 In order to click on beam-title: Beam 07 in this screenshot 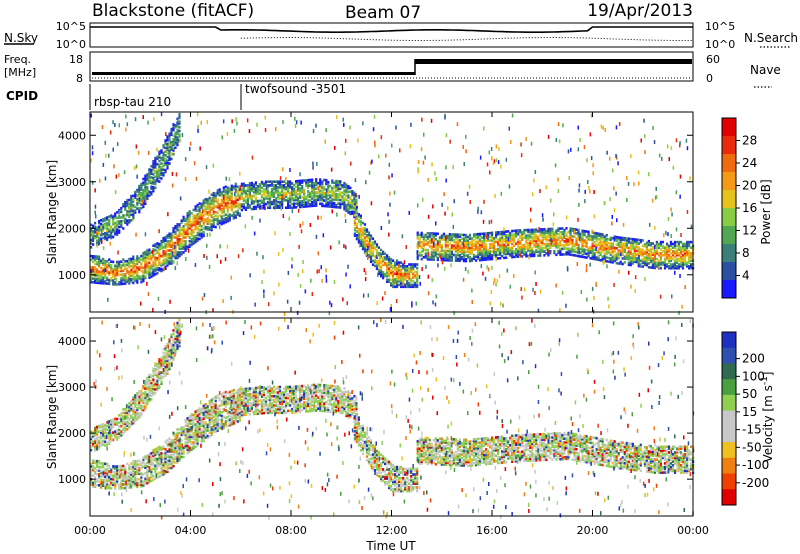, I will do `click(383, 13)`.